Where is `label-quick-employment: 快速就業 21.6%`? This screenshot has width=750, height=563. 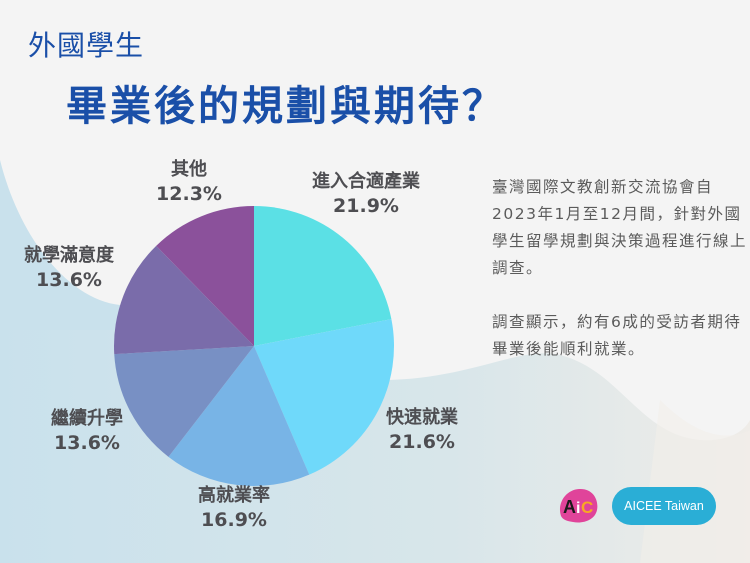
label-quick-employment: 快速就業 21.6% is located at coordinates (422, 430).